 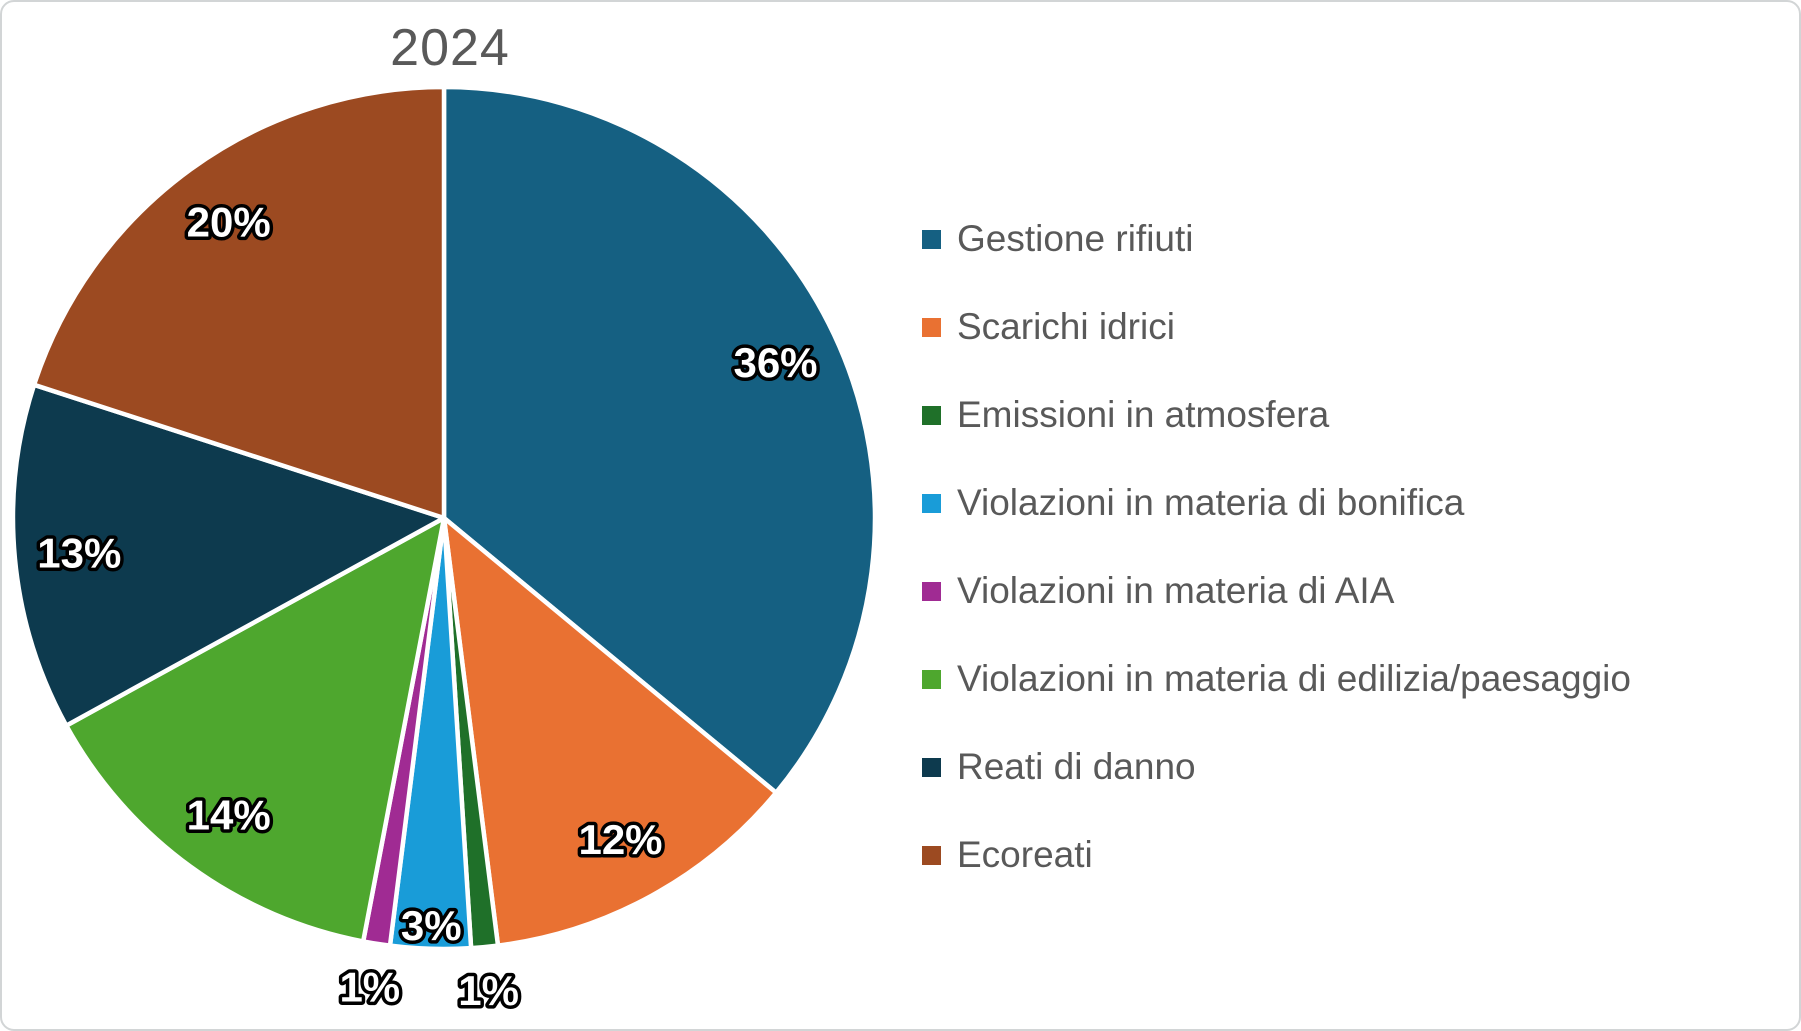 What do you see at coordinates (1176, 590) in the screenshot?
I see `legend-label: Violazioni in materia di AIA` at bounding box center [1176, 590].